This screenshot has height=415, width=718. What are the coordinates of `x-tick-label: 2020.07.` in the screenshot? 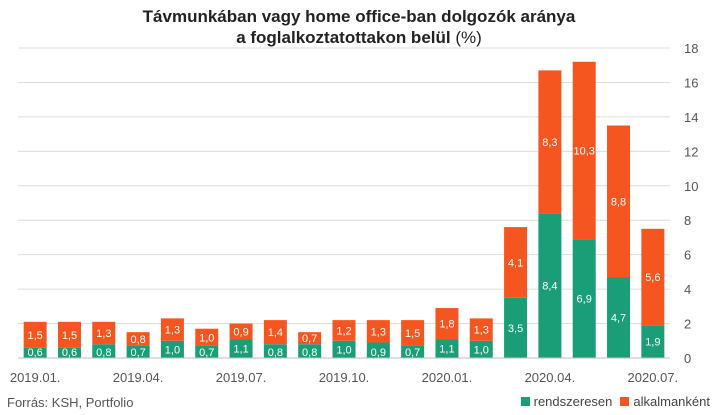 It's located at (653, 377).